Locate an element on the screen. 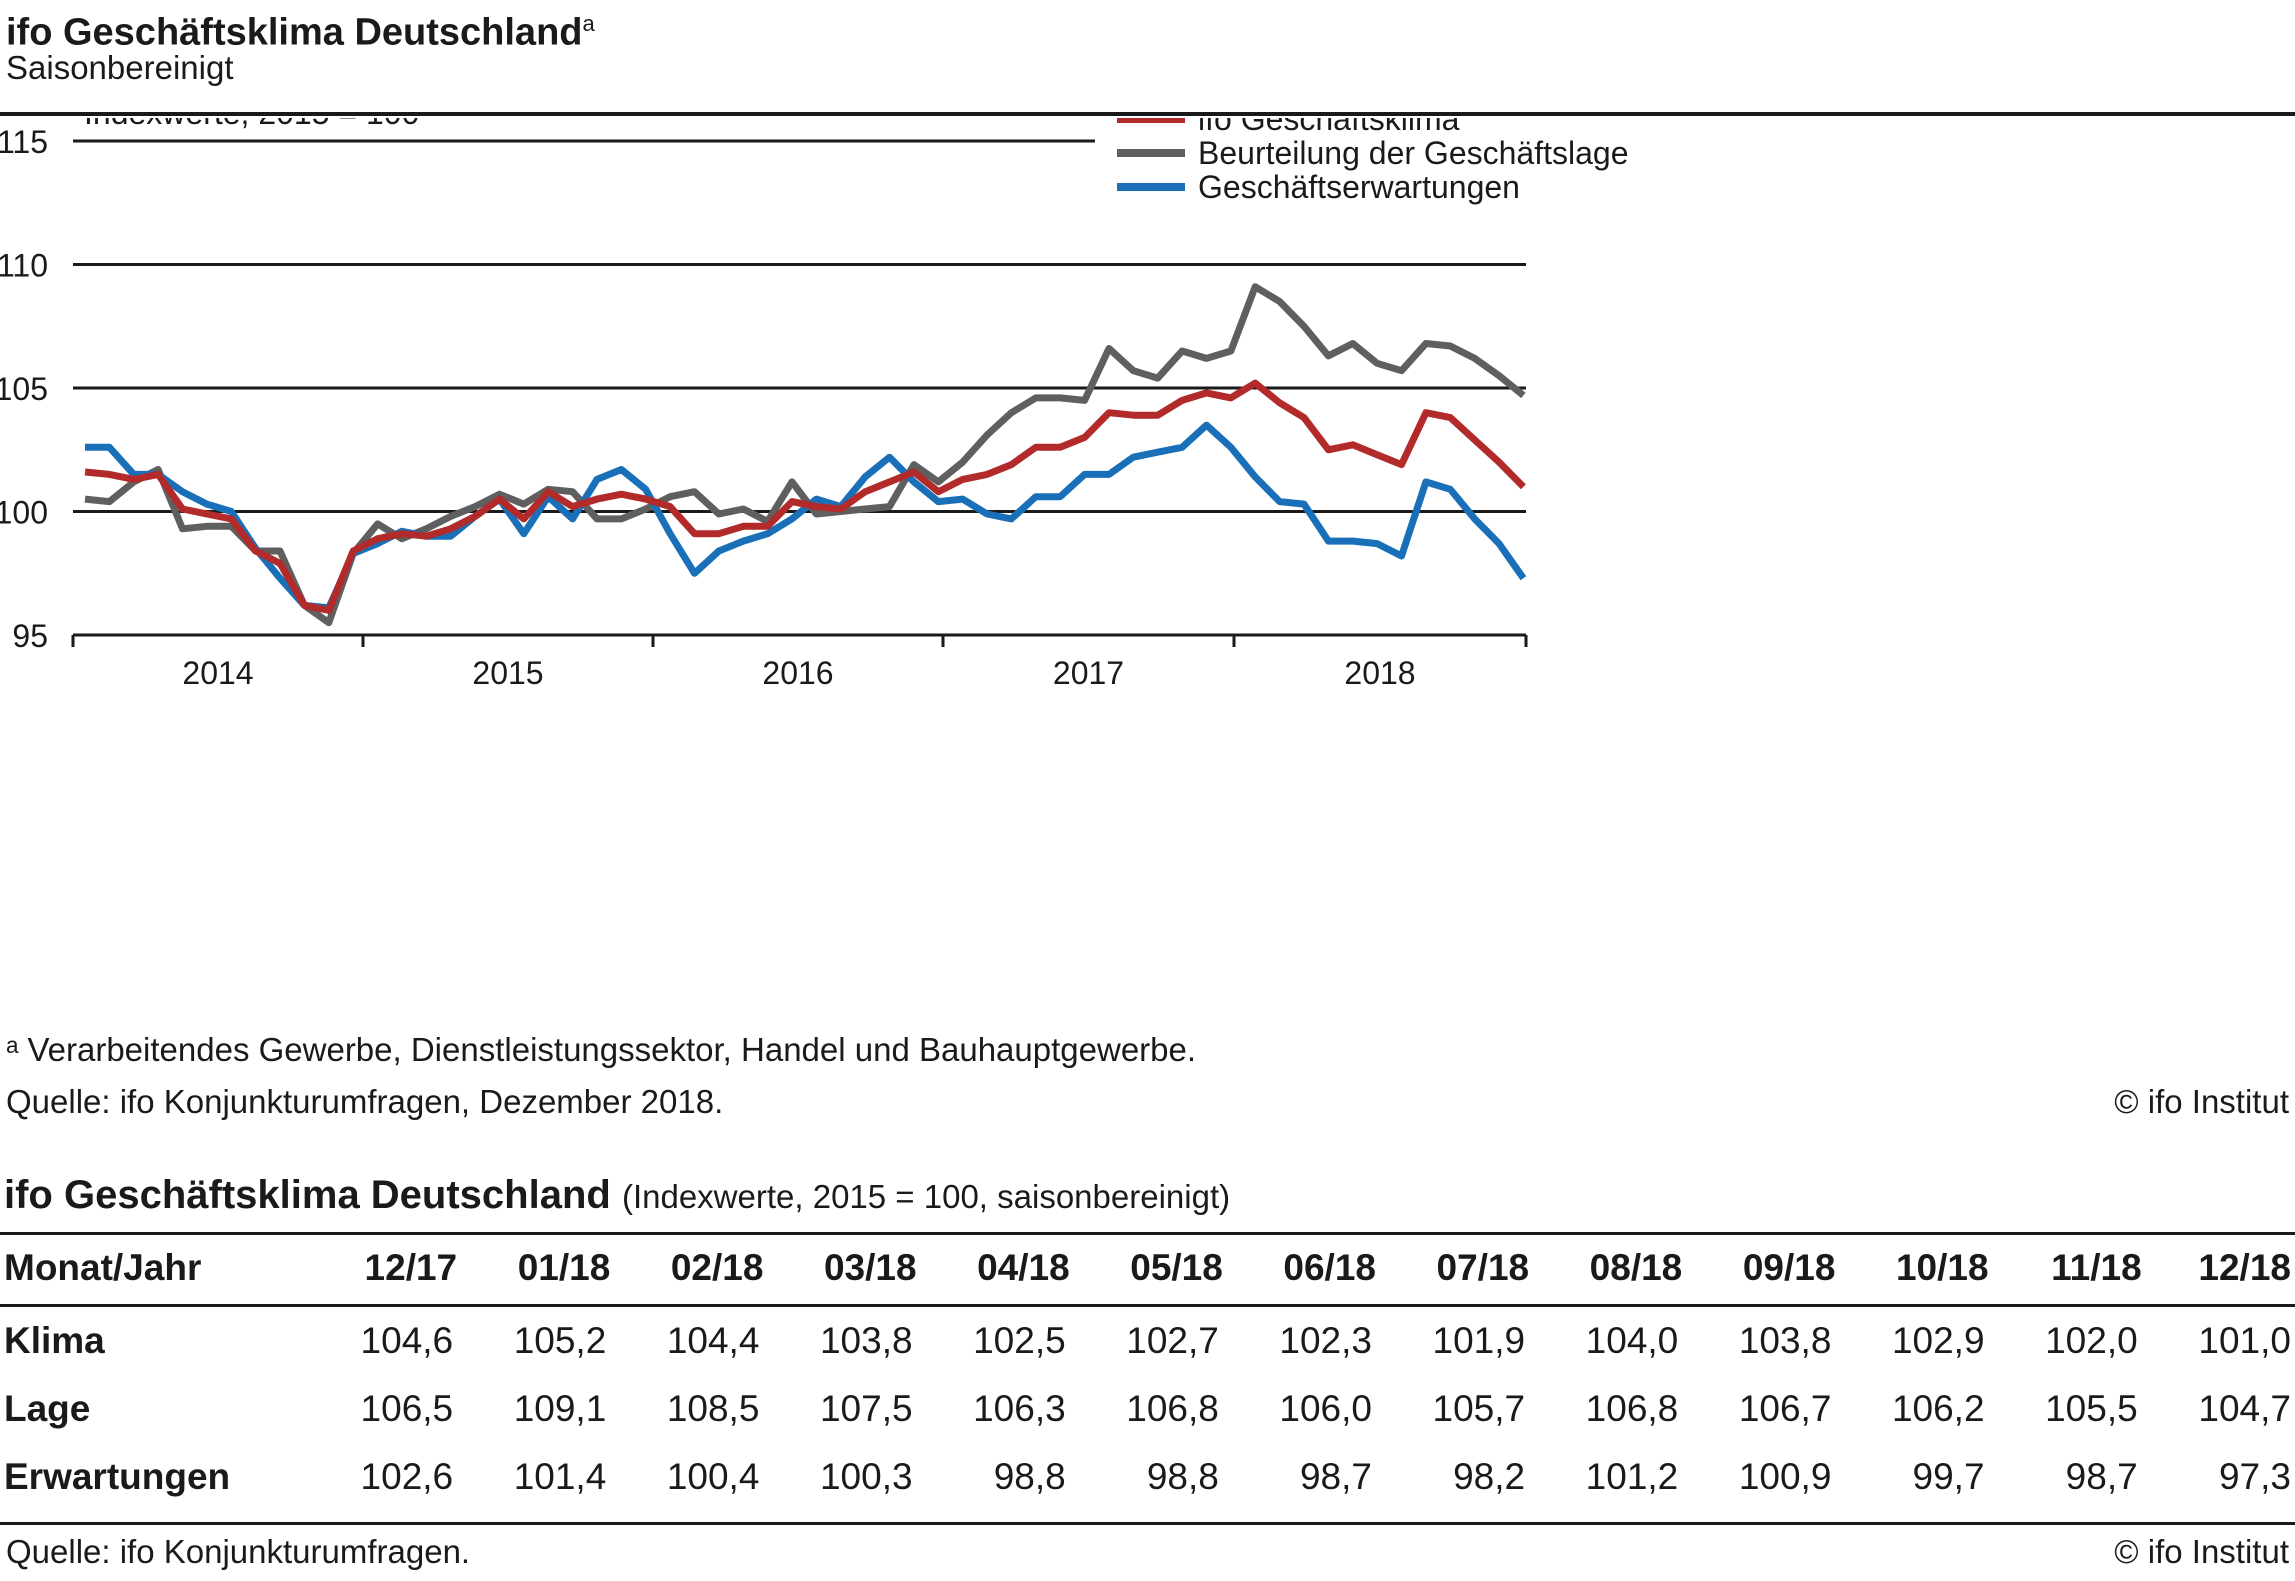 The width and height of the screenshot is (2295, 1581). chart-title: ifo Geschäftsklima Deutschlanda is located at coordinates (300, 28).